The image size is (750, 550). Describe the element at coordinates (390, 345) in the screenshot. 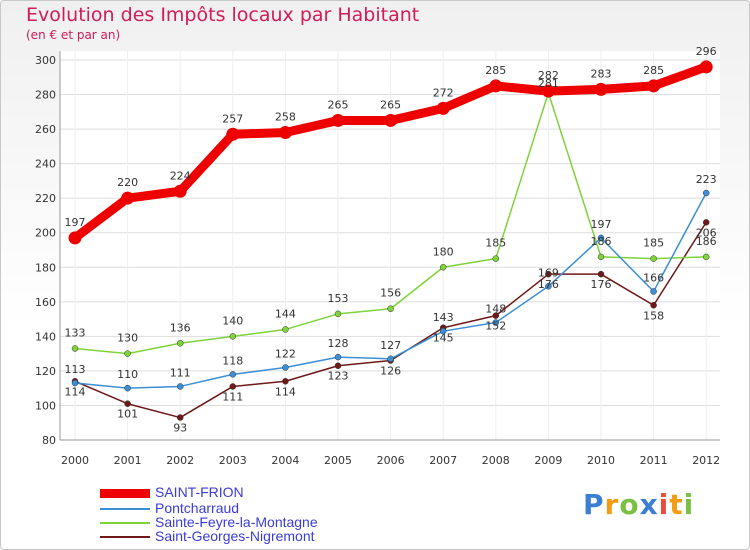

I see `data-label: 127` at that location.